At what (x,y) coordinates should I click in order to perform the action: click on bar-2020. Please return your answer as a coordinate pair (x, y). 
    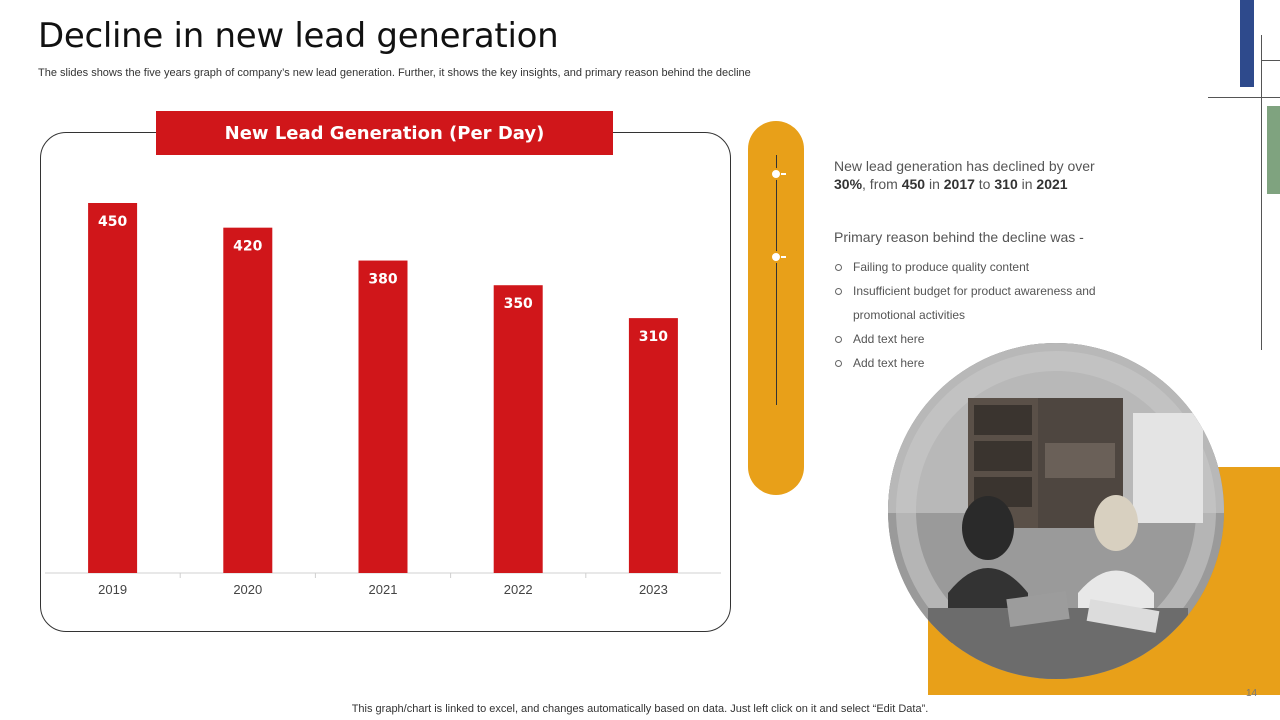
    Looking at the image, I should click on (248, 400).